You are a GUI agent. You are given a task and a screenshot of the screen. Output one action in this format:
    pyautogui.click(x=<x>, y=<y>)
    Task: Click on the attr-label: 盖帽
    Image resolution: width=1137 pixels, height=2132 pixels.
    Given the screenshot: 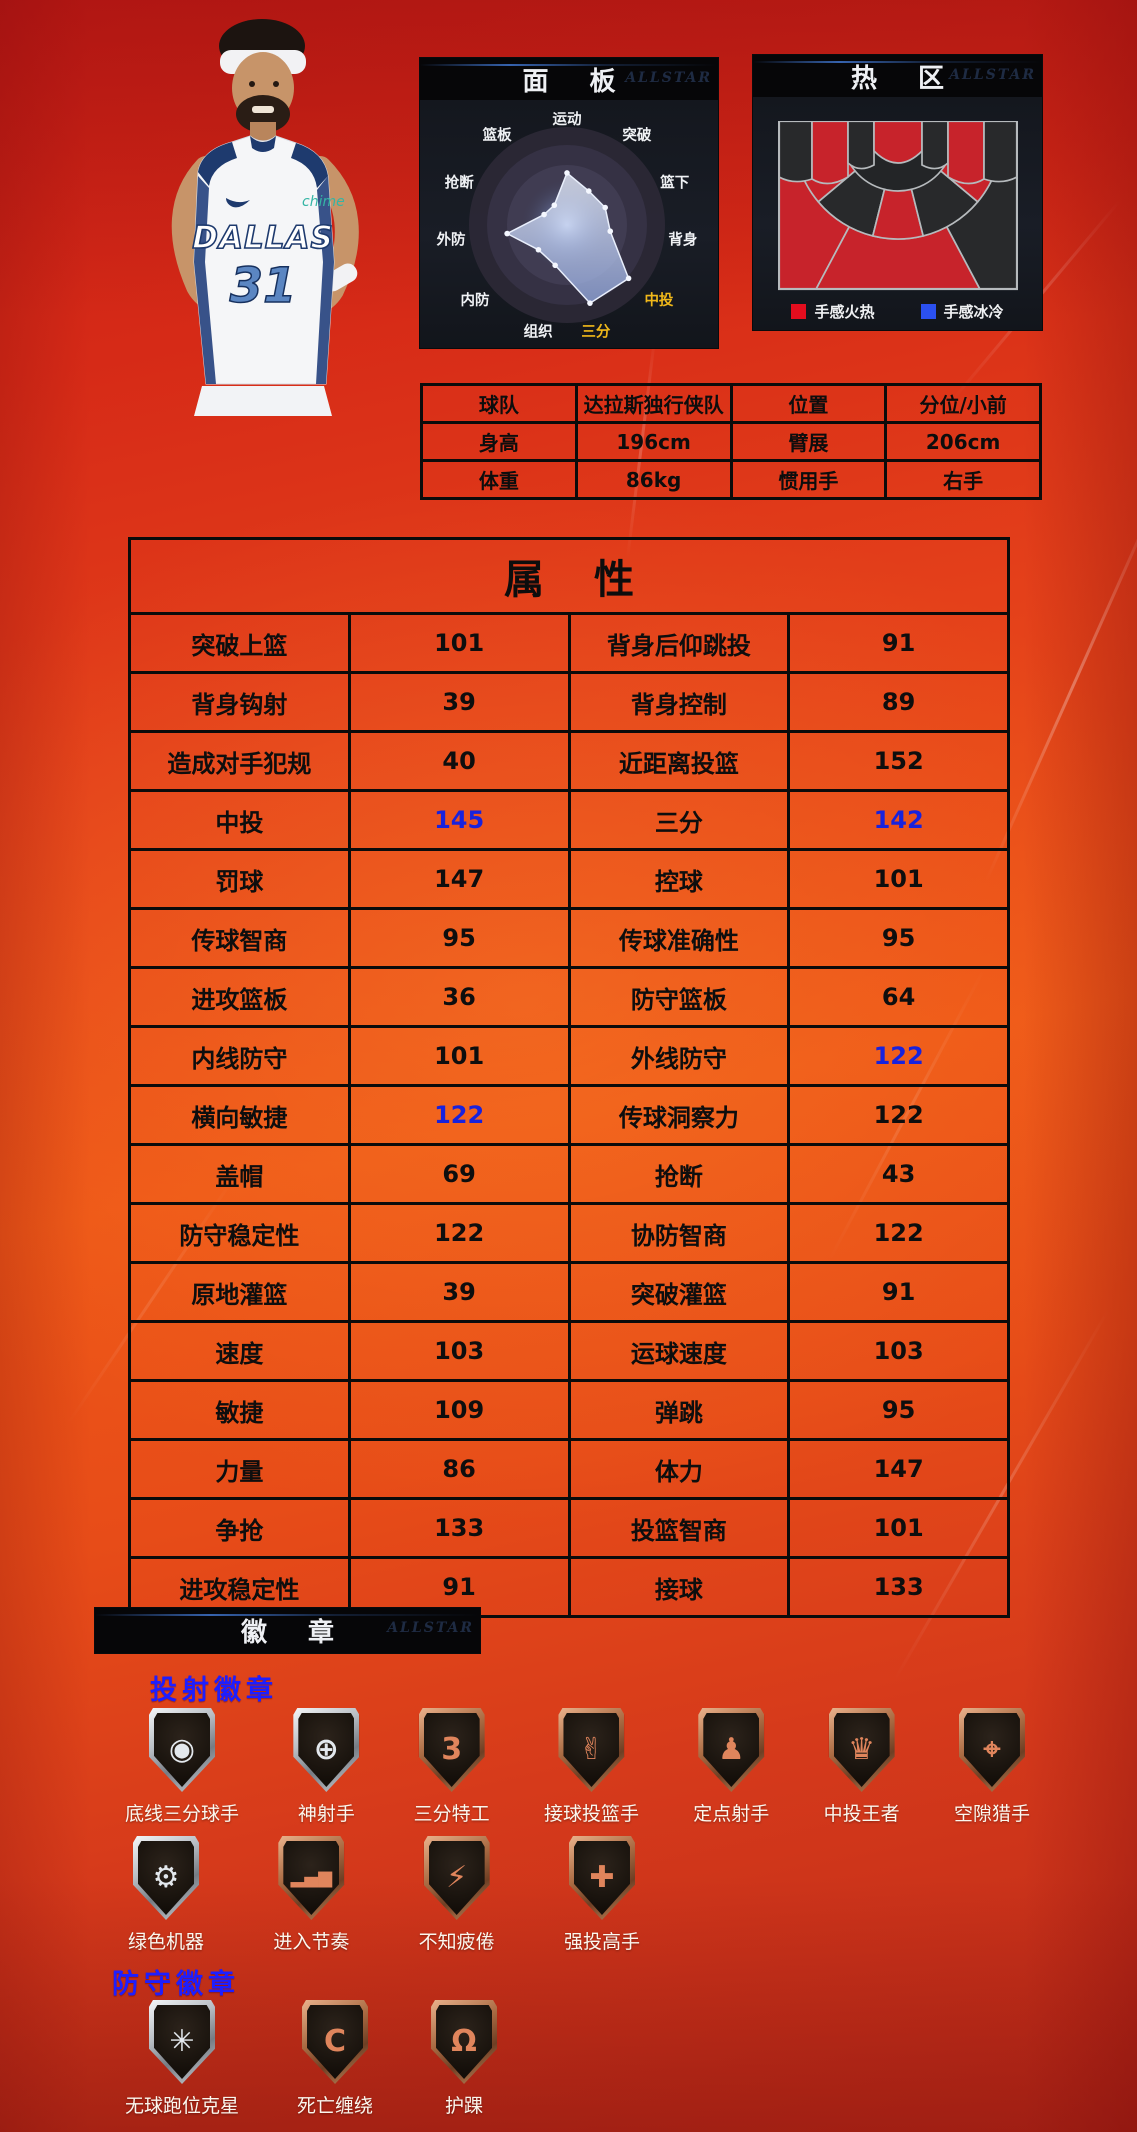 What is the action you would take?
    pyautogui.click(x=239, y=1174)
    